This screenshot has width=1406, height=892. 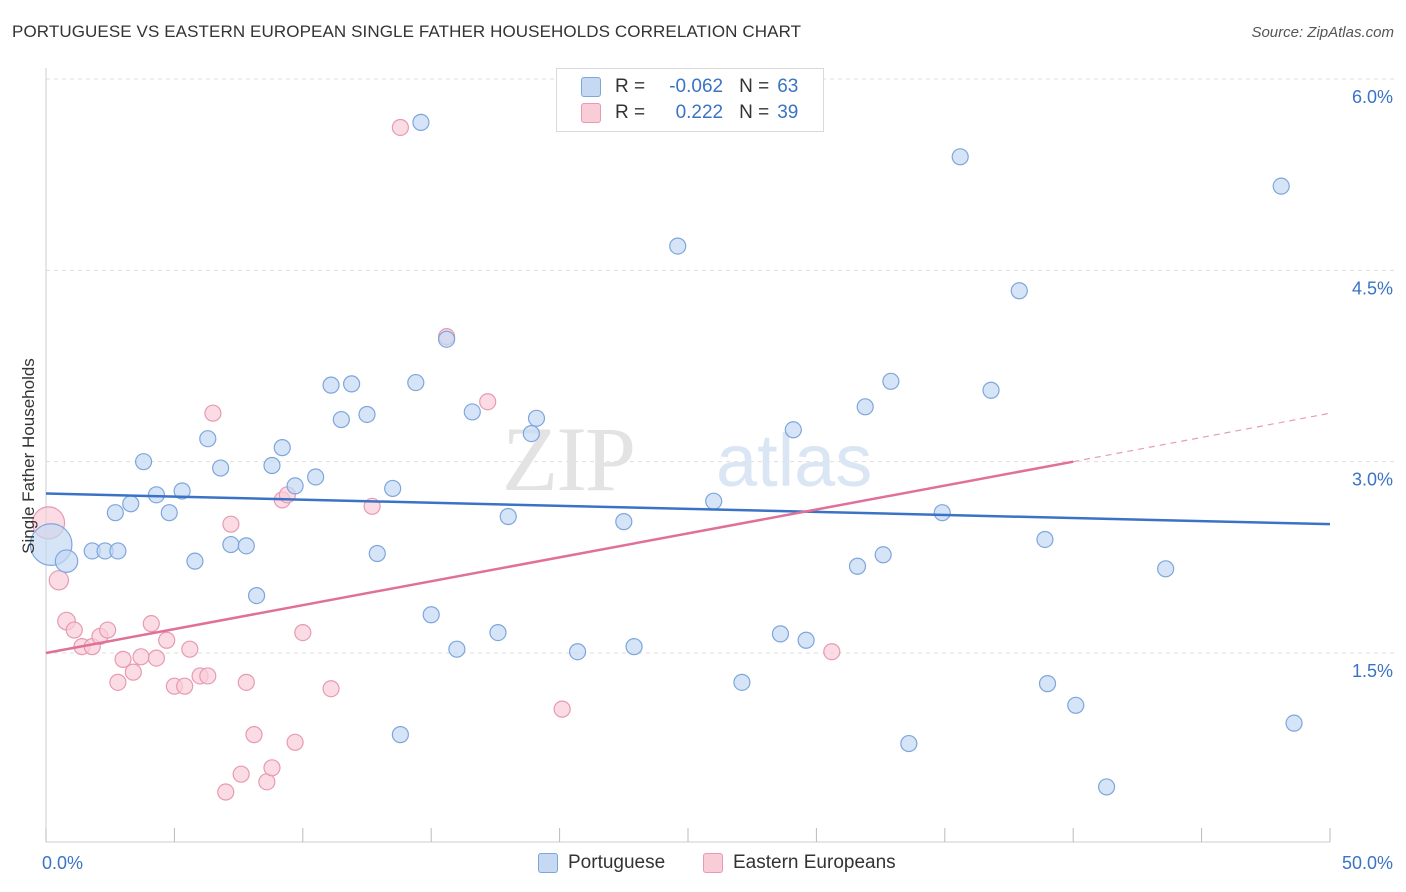 I want to click on legend-r-label: R =, so click(x=630, y=86).